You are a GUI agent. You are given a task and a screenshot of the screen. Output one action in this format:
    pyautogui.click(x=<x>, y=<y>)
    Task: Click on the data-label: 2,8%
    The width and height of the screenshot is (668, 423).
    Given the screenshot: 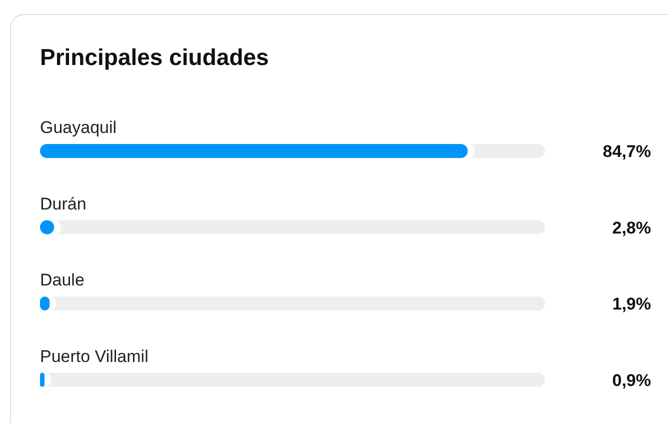 What is the action you would take?
    pyautogui.click(x=631, y=228)
    